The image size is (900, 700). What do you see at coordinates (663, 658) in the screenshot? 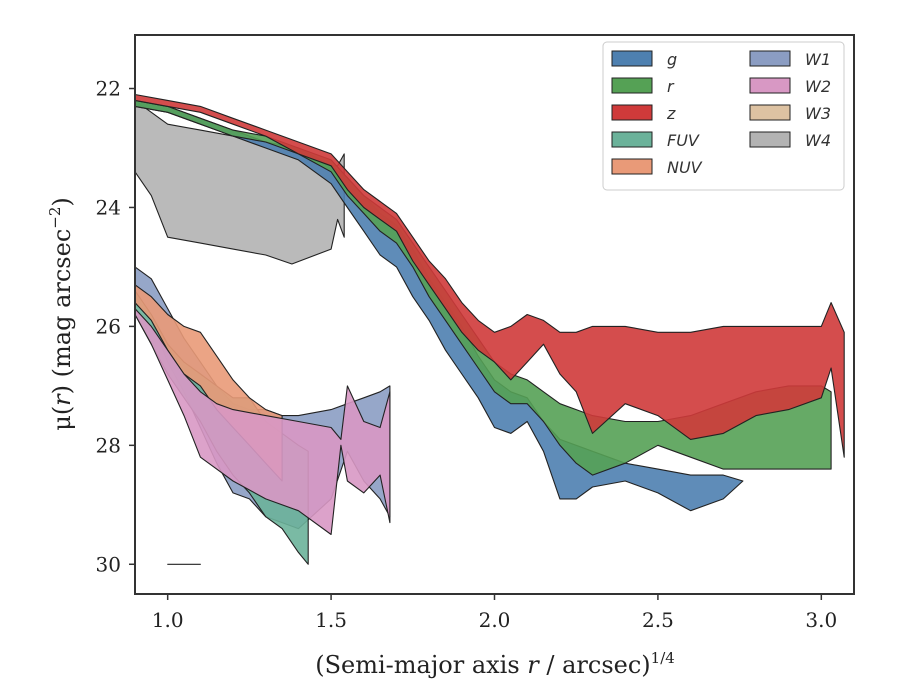
I see `x-axis-title-exponent: 1/4` at bounding box center [663, 658].